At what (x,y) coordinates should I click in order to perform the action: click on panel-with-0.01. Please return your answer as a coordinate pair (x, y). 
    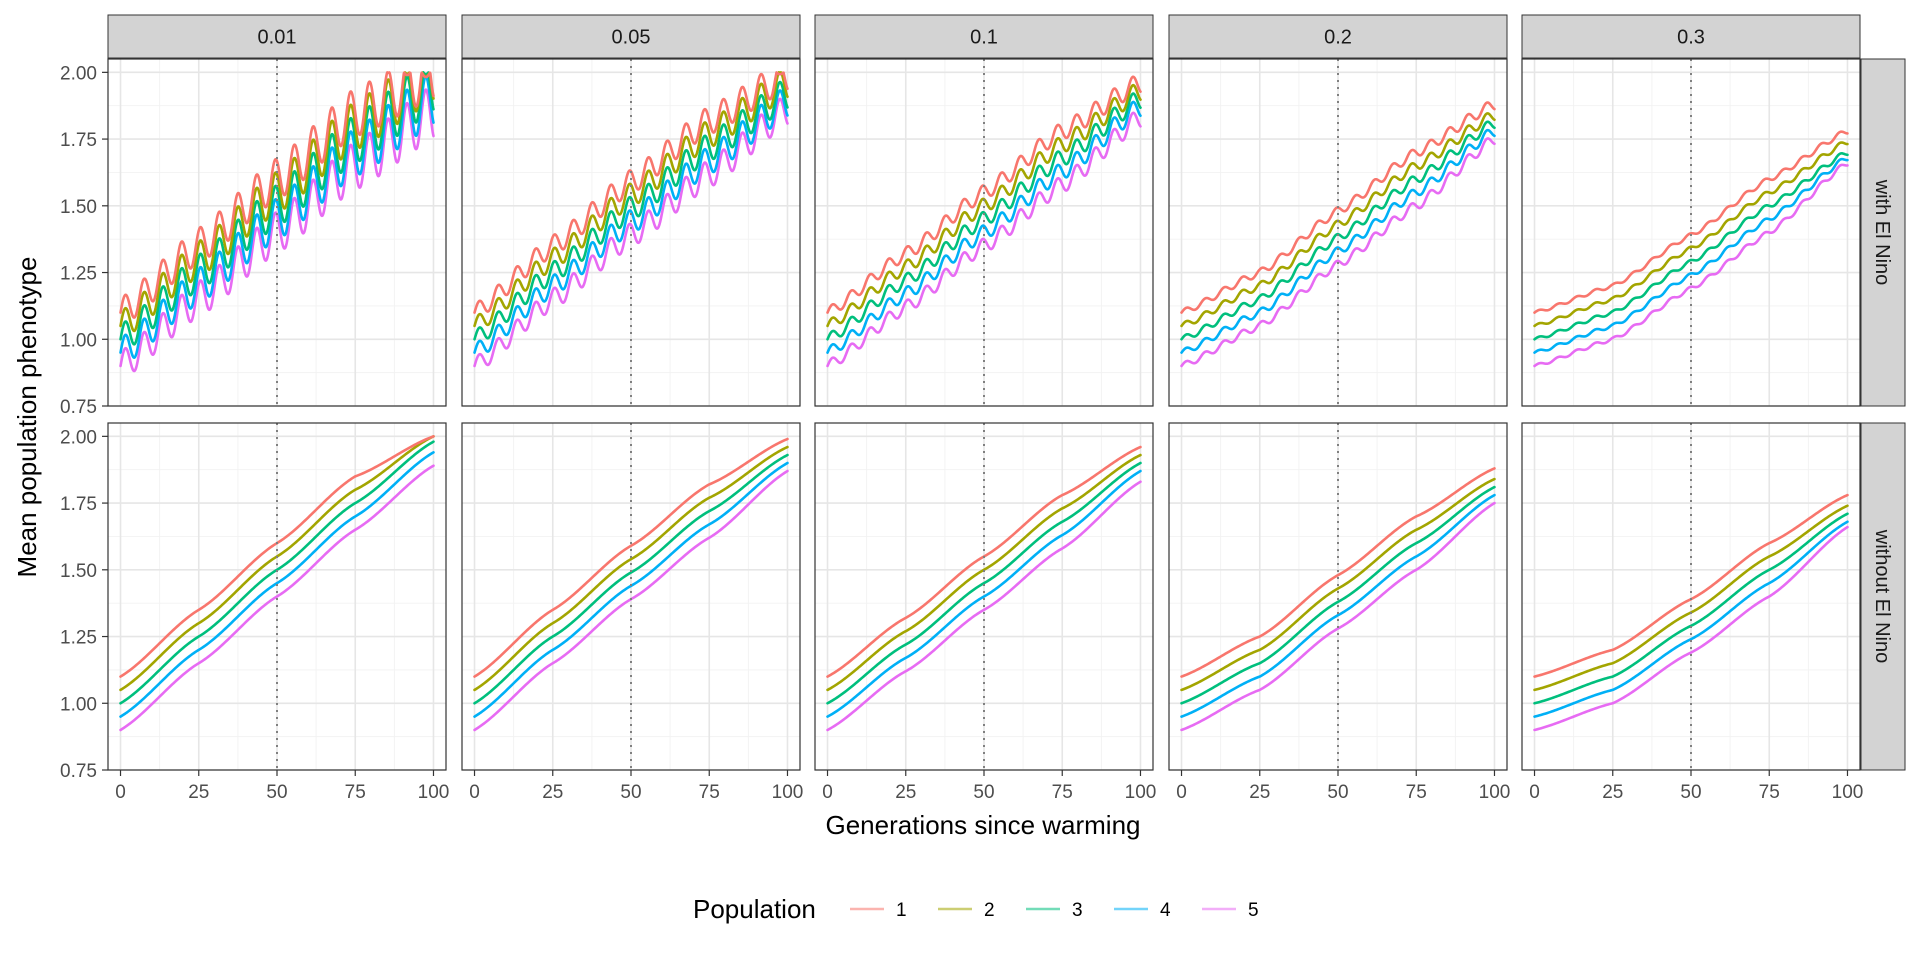
    Looking at the image, I should click on (277, 232).